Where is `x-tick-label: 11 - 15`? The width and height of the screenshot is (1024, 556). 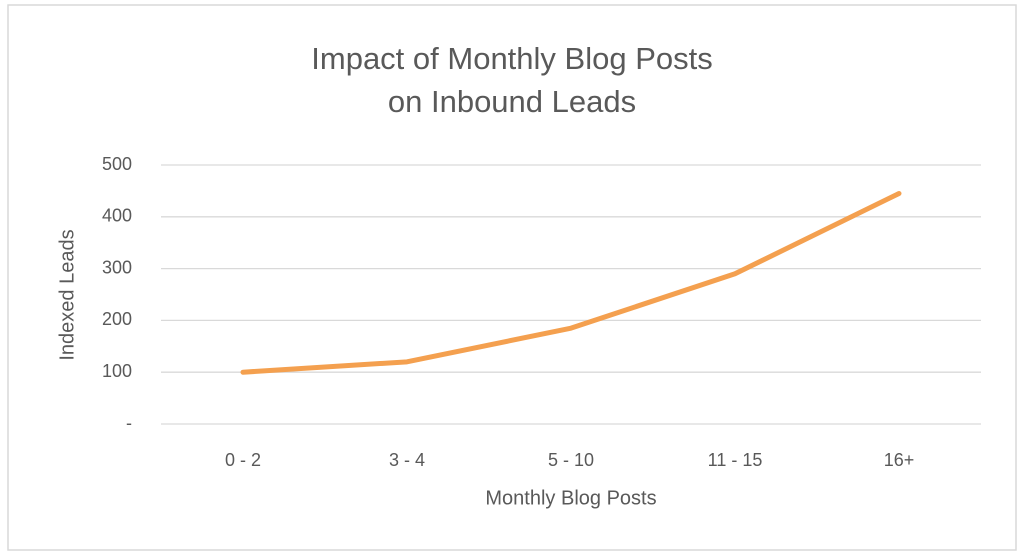 x-tick-label: 11 - 15 is located at coordinates (735, 460).